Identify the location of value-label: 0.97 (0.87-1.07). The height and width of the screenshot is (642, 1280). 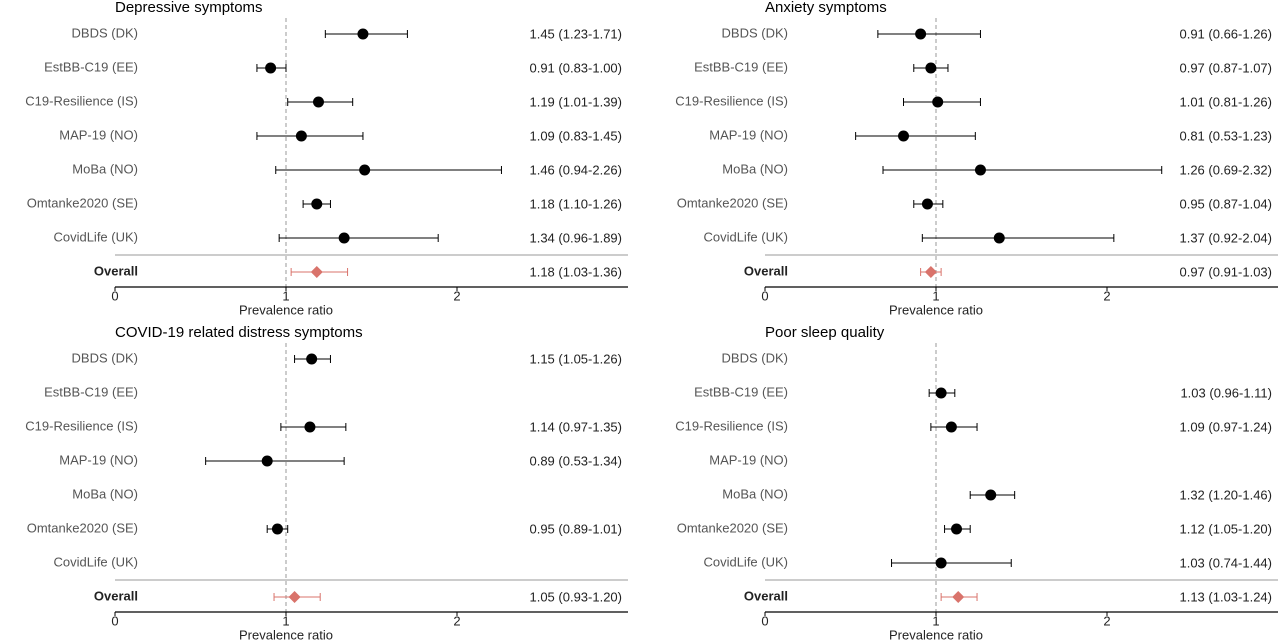
(1225, 67).